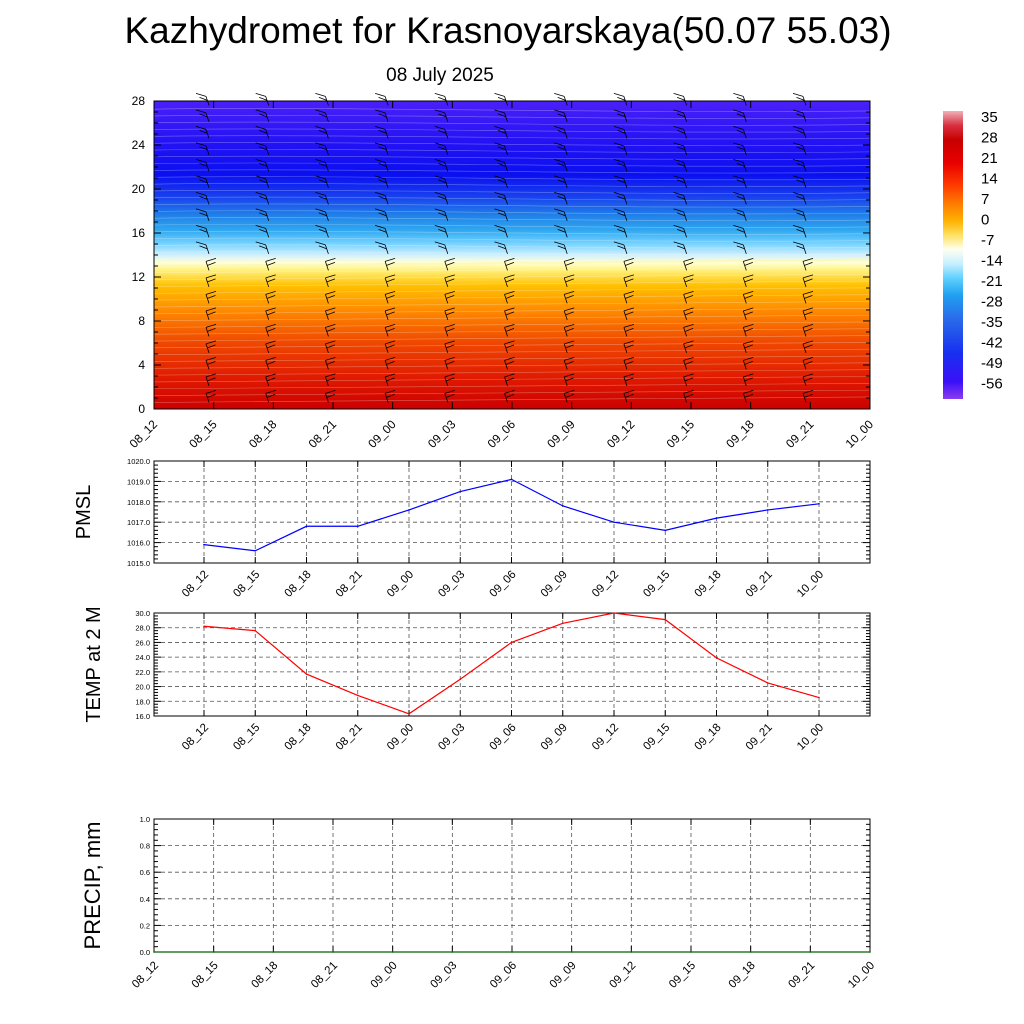 This screenshot has width=1024, height=1024. I want to click on x-tick-label: 08_18, so click(298, 737).